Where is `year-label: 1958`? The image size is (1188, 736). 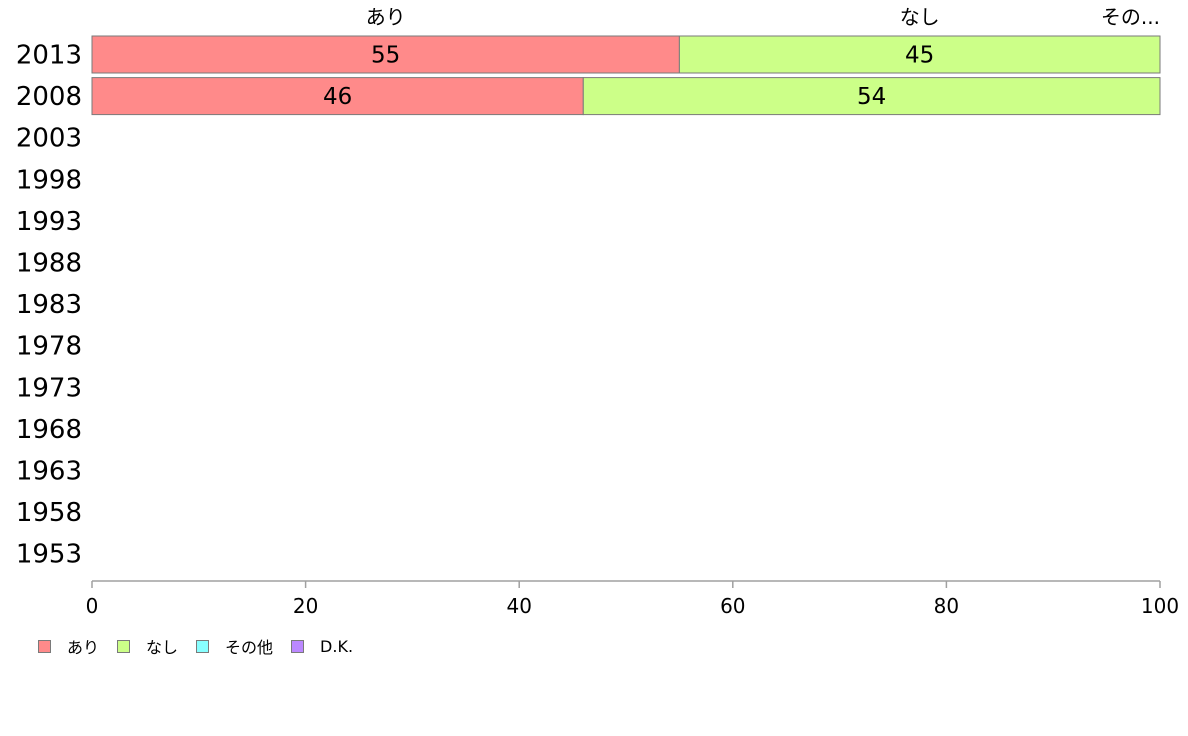 year-label: 1958 is located at coordinates (49, 513).